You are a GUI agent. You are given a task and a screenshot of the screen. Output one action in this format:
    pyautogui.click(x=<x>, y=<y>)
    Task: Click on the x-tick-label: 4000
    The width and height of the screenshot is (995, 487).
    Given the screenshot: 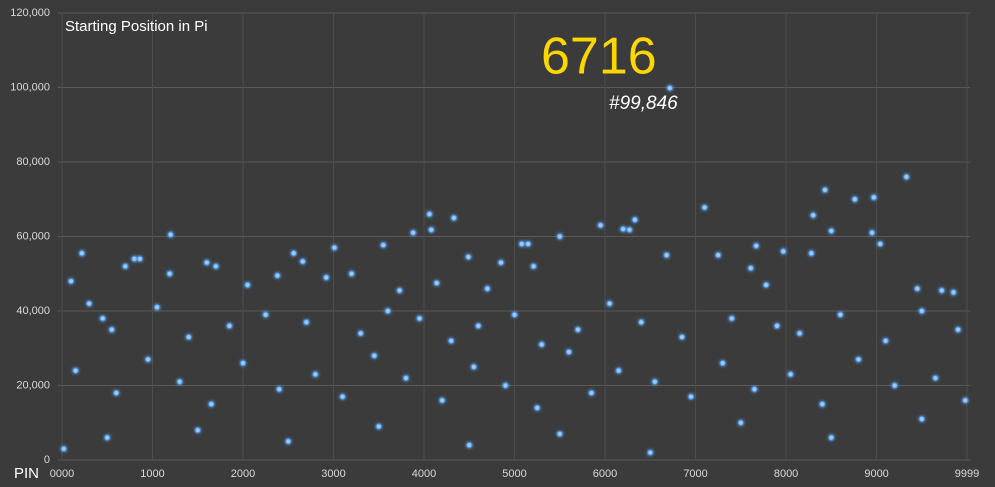 What is the action you would take?
    pyautogui.click(x=424, y=474)
    